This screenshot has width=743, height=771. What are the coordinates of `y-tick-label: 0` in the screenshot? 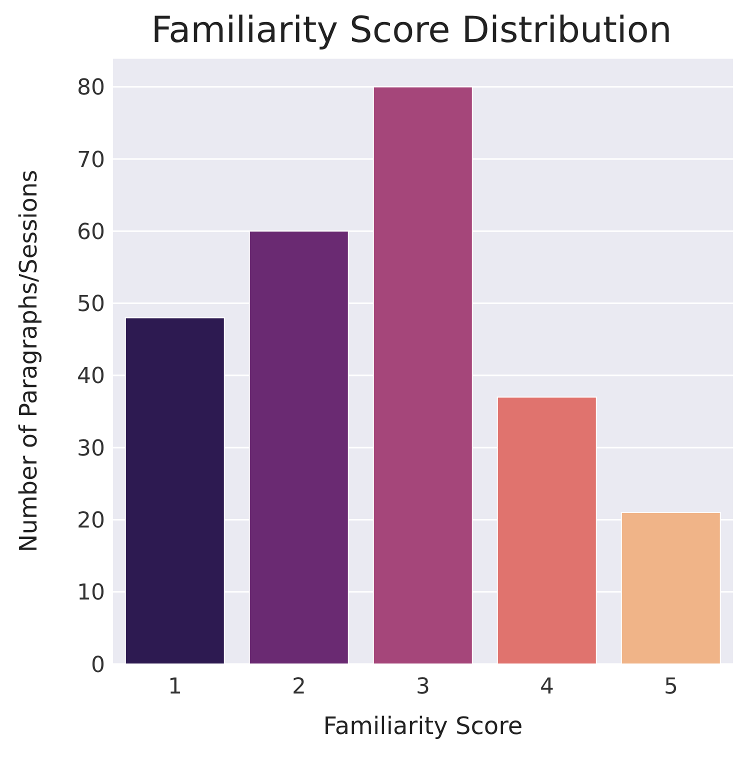 It's located at (98, 665).